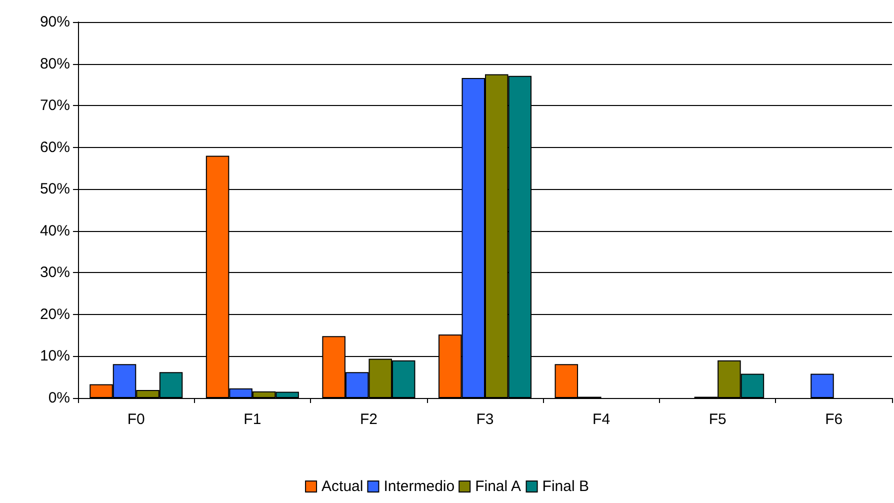 This screenshot has height=503, width=894. I want to click on legend-label: Final A, so click(498, 486).